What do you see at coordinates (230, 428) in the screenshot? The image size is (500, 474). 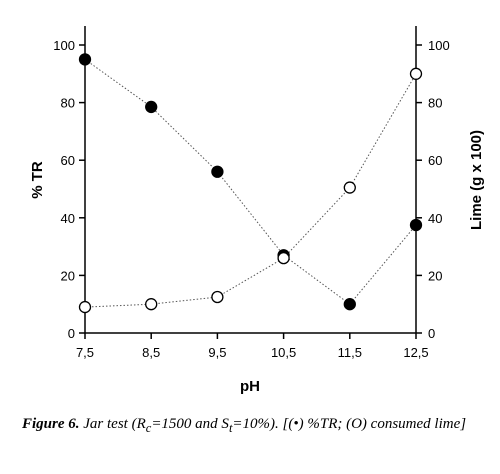 I see `caption-sub-t: t` at bounding box center [230, 428].